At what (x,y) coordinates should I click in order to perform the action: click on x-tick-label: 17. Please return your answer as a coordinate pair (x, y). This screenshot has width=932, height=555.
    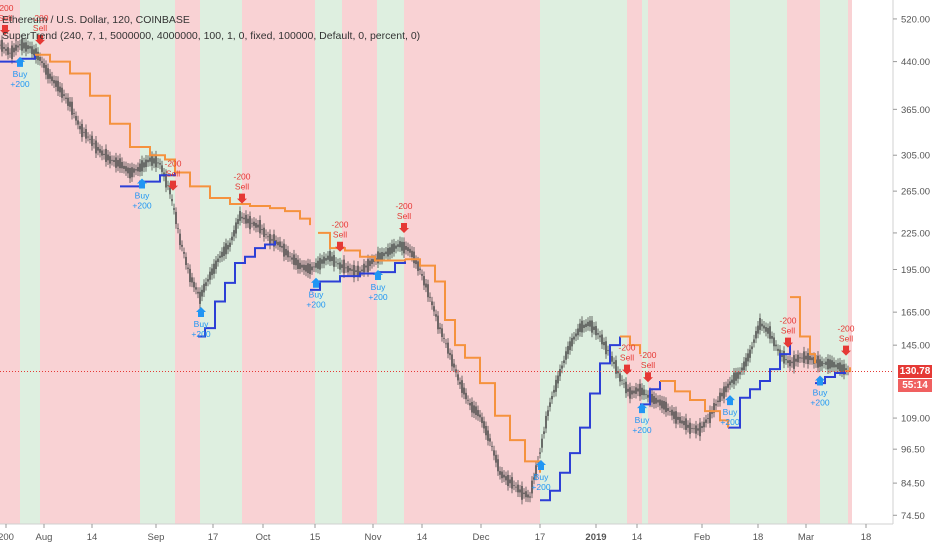
    Looking at the image, I should click on (213, 537).